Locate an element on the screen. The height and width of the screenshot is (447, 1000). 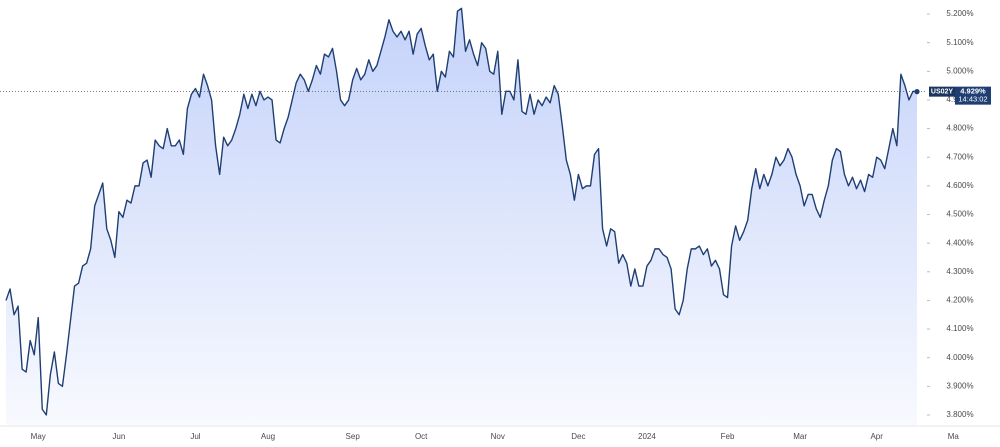
price-tag is located at coordinates (973, 95).